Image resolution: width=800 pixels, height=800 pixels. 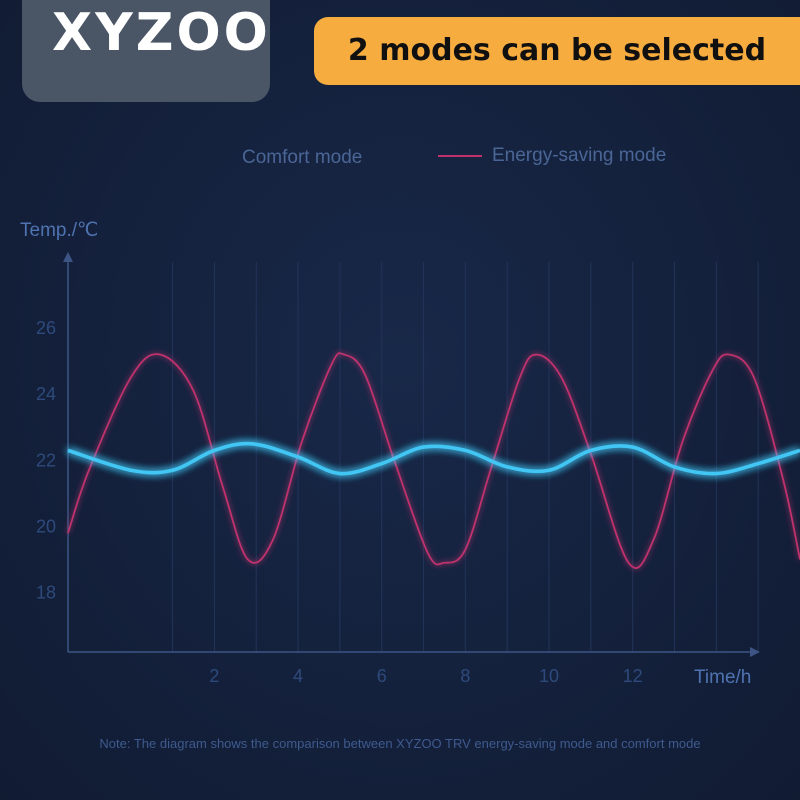 I want to click on mode-banner: 2 modes can be selected, so click(x=557, y=51).